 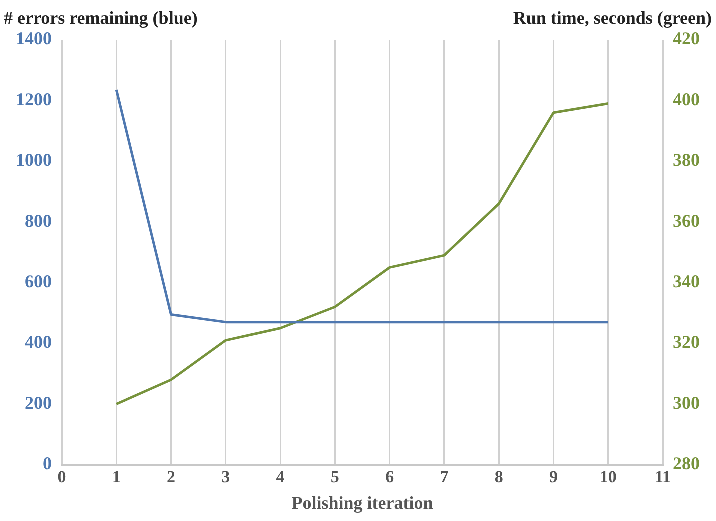 What do you see at coordinates (390, 477) in the screenshot?
I see `x-tick-label: 6` at bounding box center [390, 477].